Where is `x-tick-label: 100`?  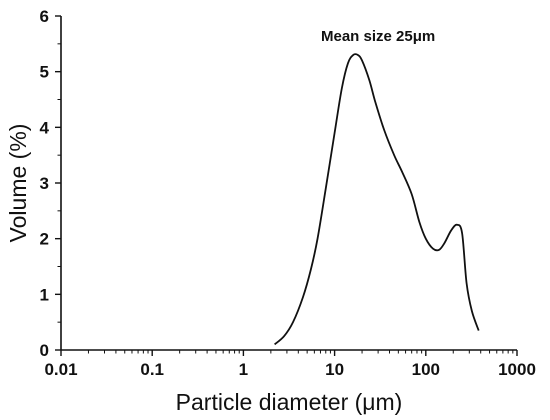 x-tick-label: 100 is located at coordinates (426, 369).